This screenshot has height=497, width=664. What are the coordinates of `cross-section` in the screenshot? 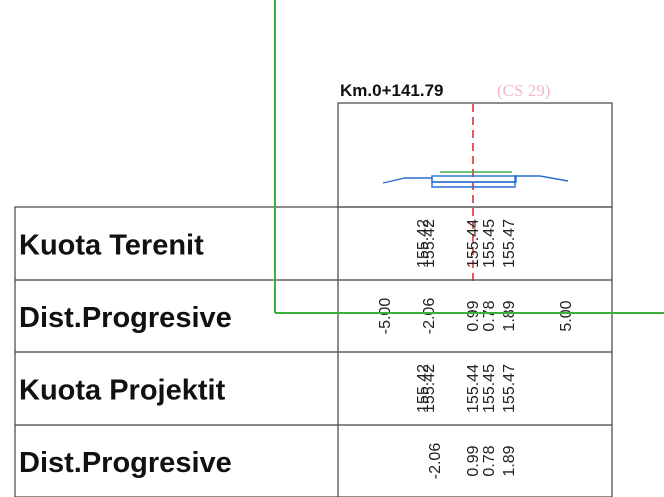 It's located at (475, 181).